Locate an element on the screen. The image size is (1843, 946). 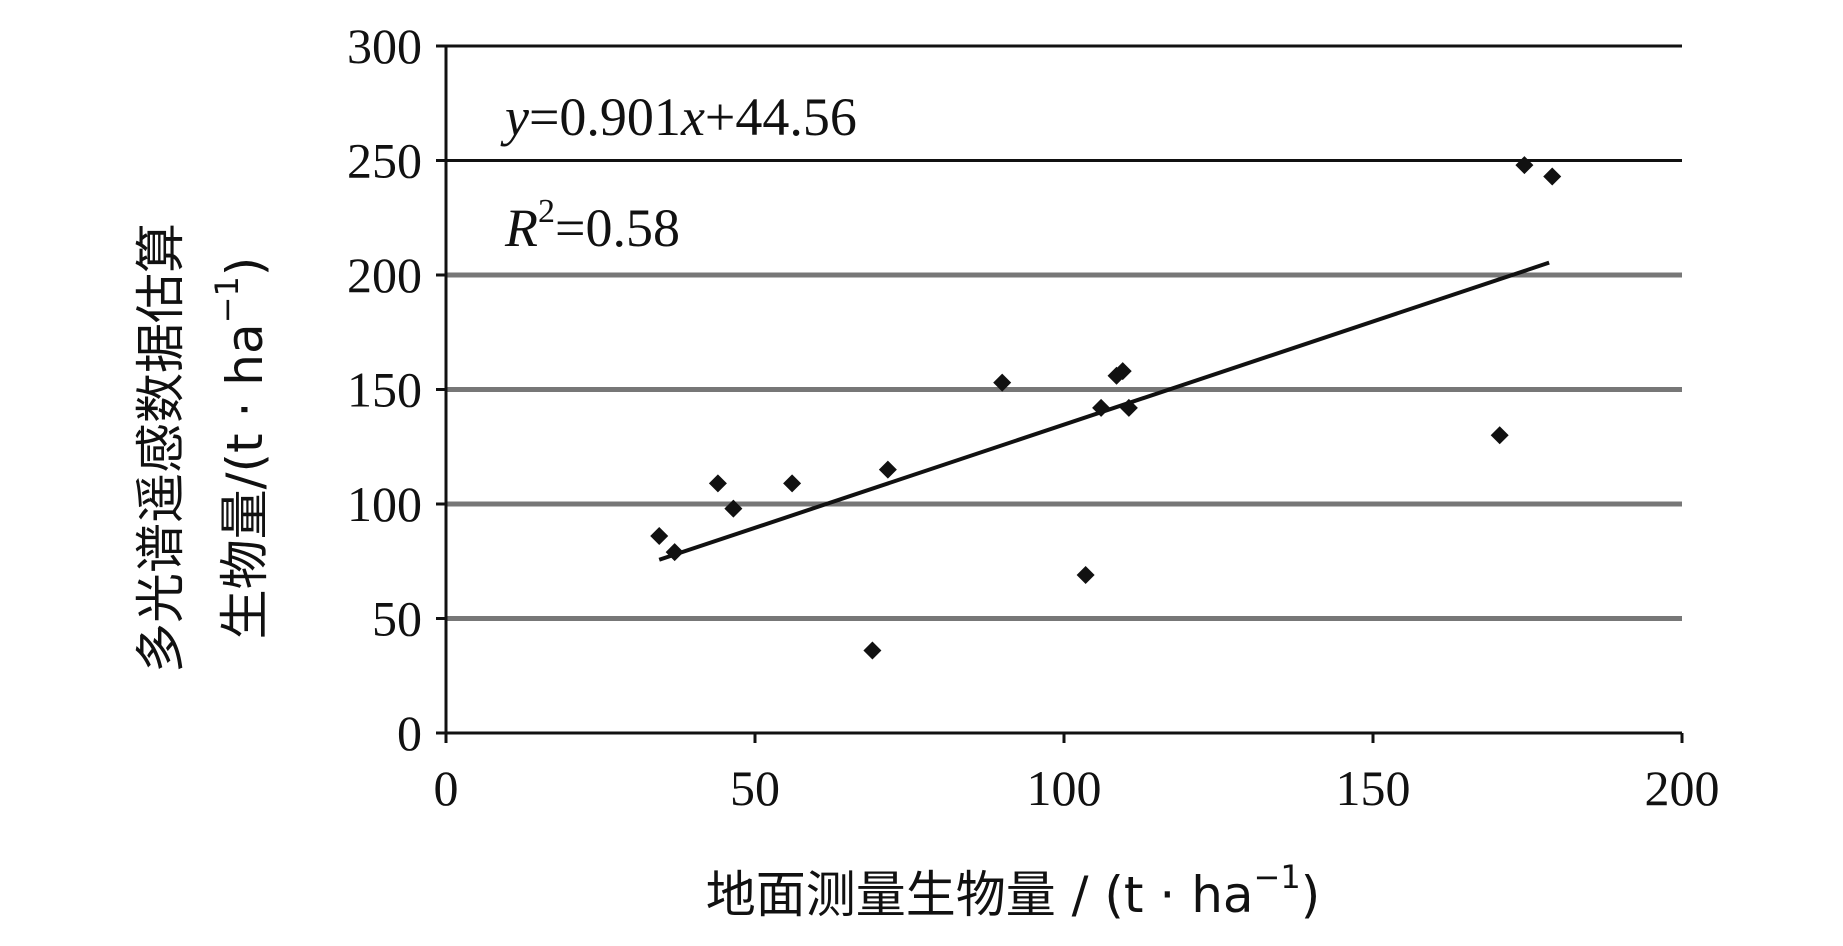
y-tick-label-250: 250 is located at coordinates (384, 161).